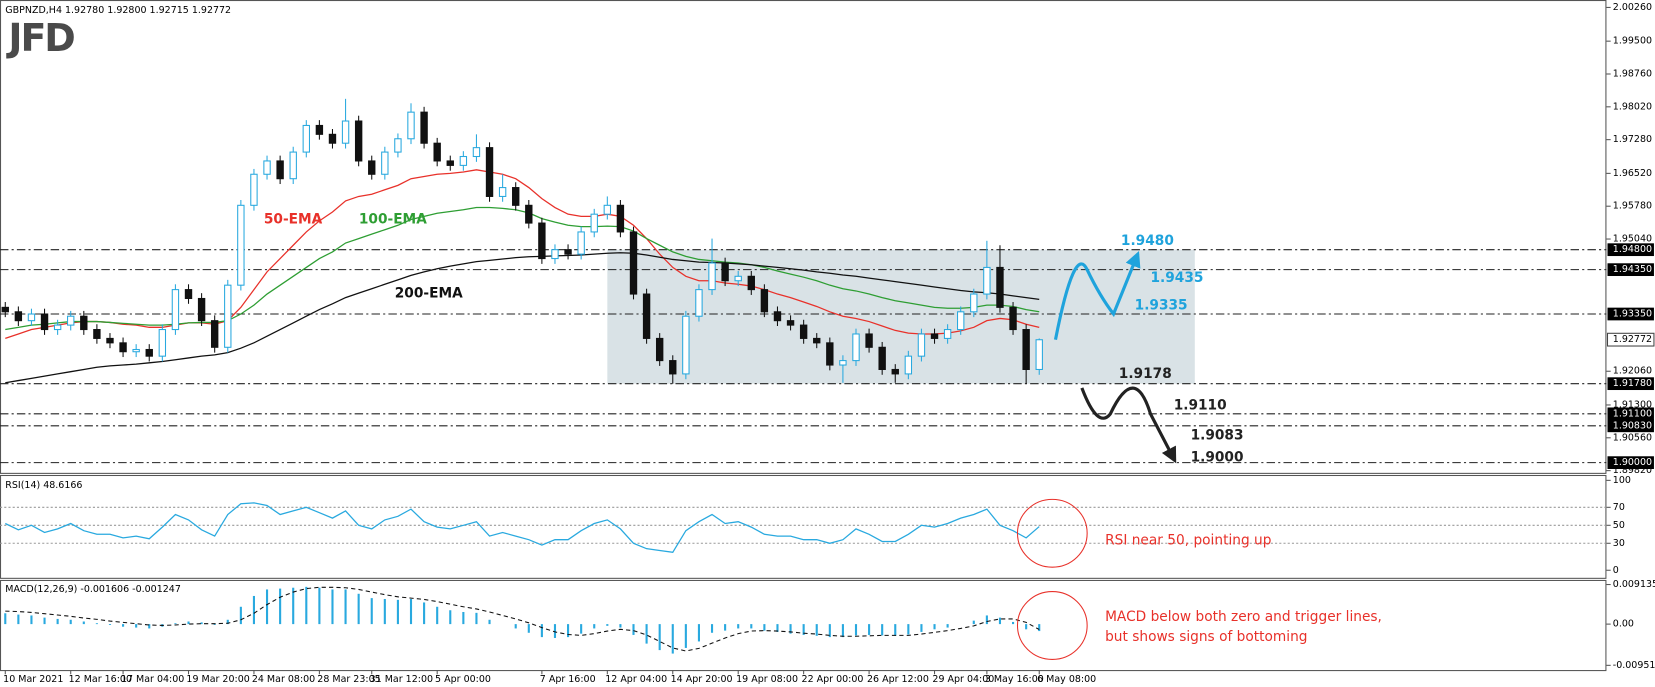  Describe the element at coordinates (1632, 41) in the screenshot. I see `y-tick-label: 1.99500` at that location.